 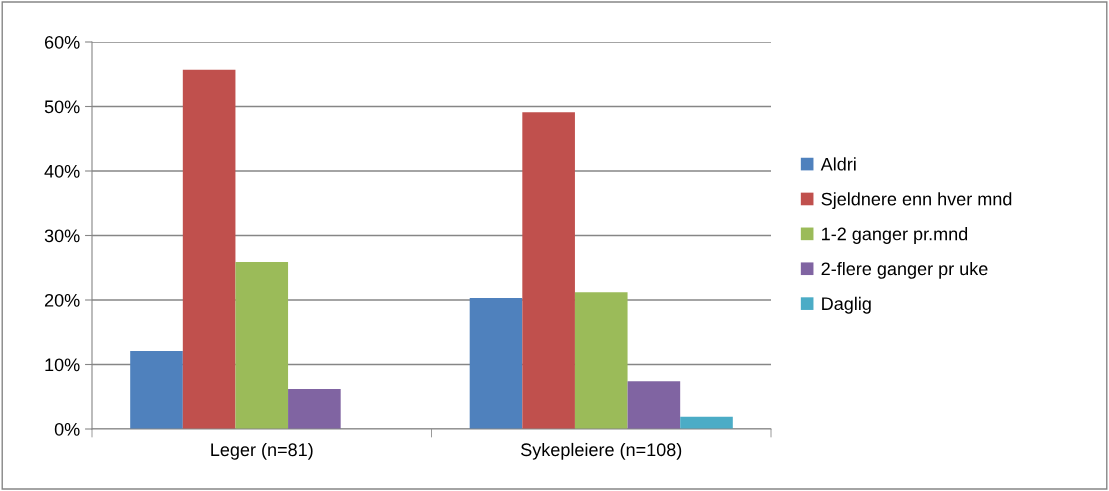 I want to click on legend-label: Aldri, so click(x=838, y=164).